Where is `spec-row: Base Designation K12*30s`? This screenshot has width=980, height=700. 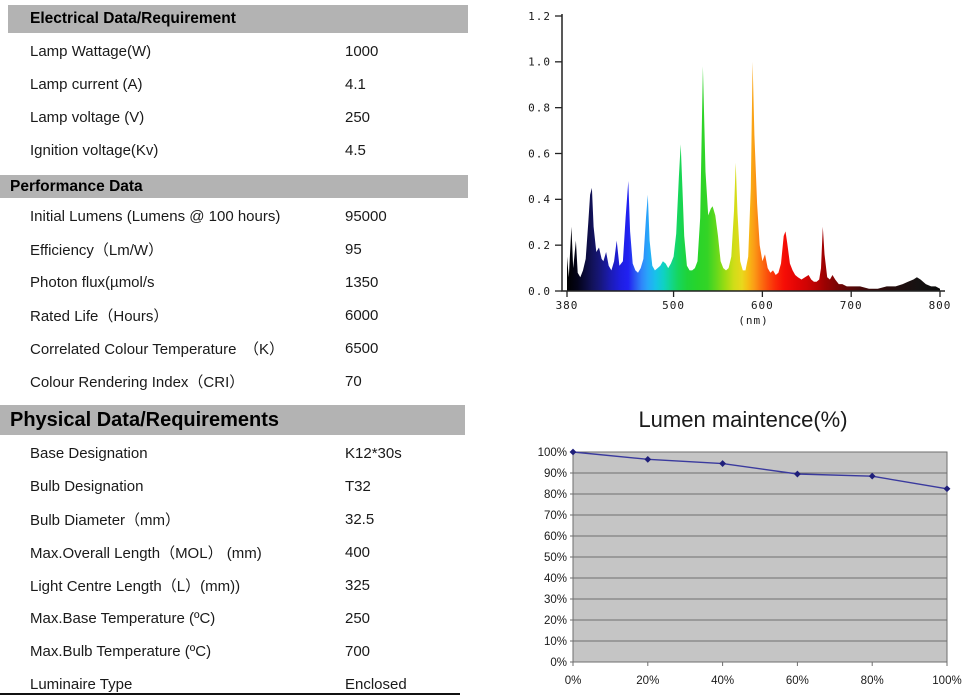 spec-row: Base Designation K12*30s is located at coordinates (240, 453).